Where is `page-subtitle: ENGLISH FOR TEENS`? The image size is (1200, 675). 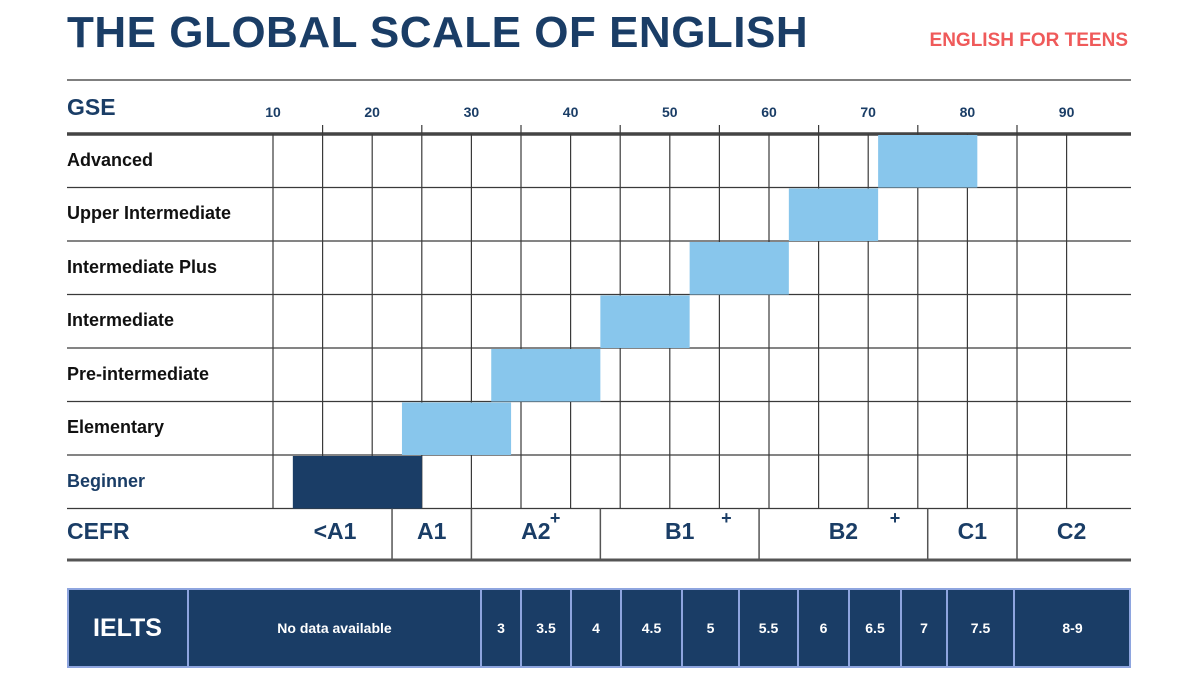 page-subtitle: ENGLISH FOR TEENS is located at coordinates (1028, 40).